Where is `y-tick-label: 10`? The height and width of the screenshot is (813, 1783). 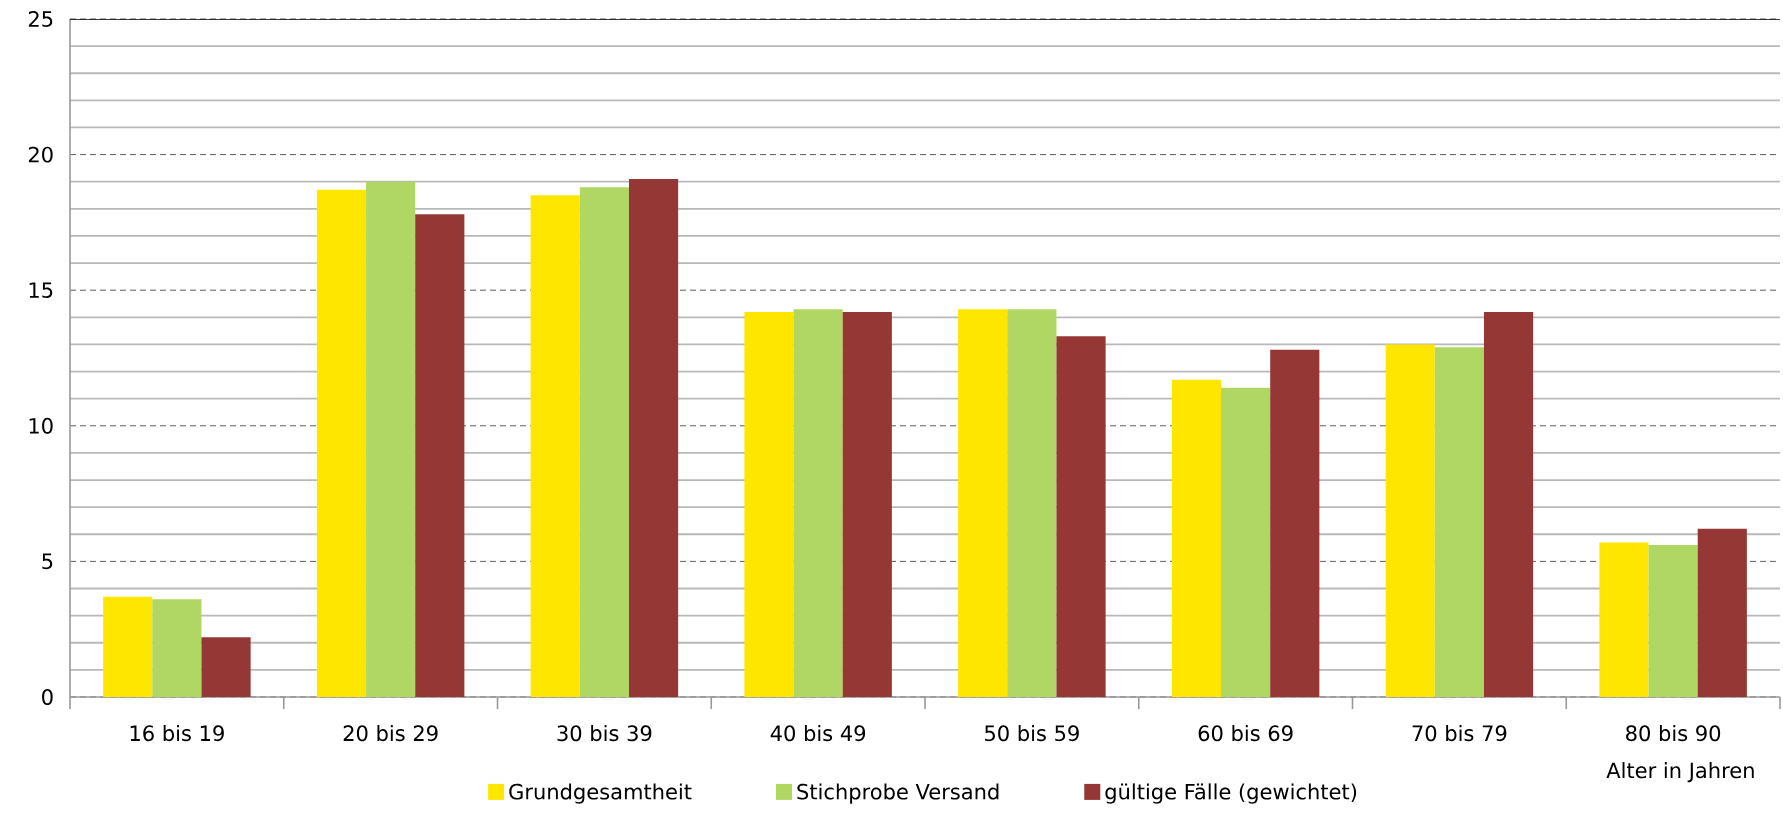
y-tick-label: 10 is located at coordinates (41, 425).